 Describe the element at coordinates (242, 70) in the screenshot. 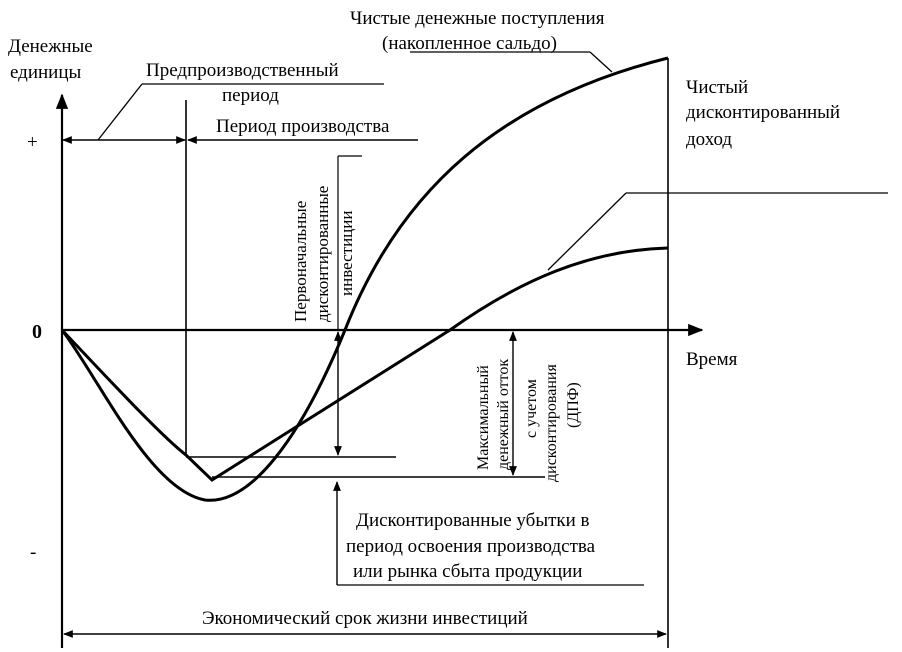

I see `preprod-label-line1: Предпроизводственный` at that location.